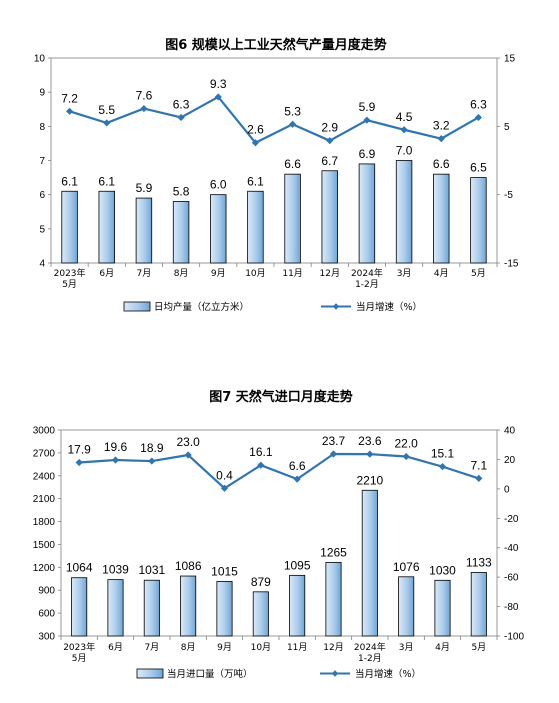  Describe the element at coordinates (255, 273) in the screenshot. I see `chart6-x-category-label: 10月` at that location.